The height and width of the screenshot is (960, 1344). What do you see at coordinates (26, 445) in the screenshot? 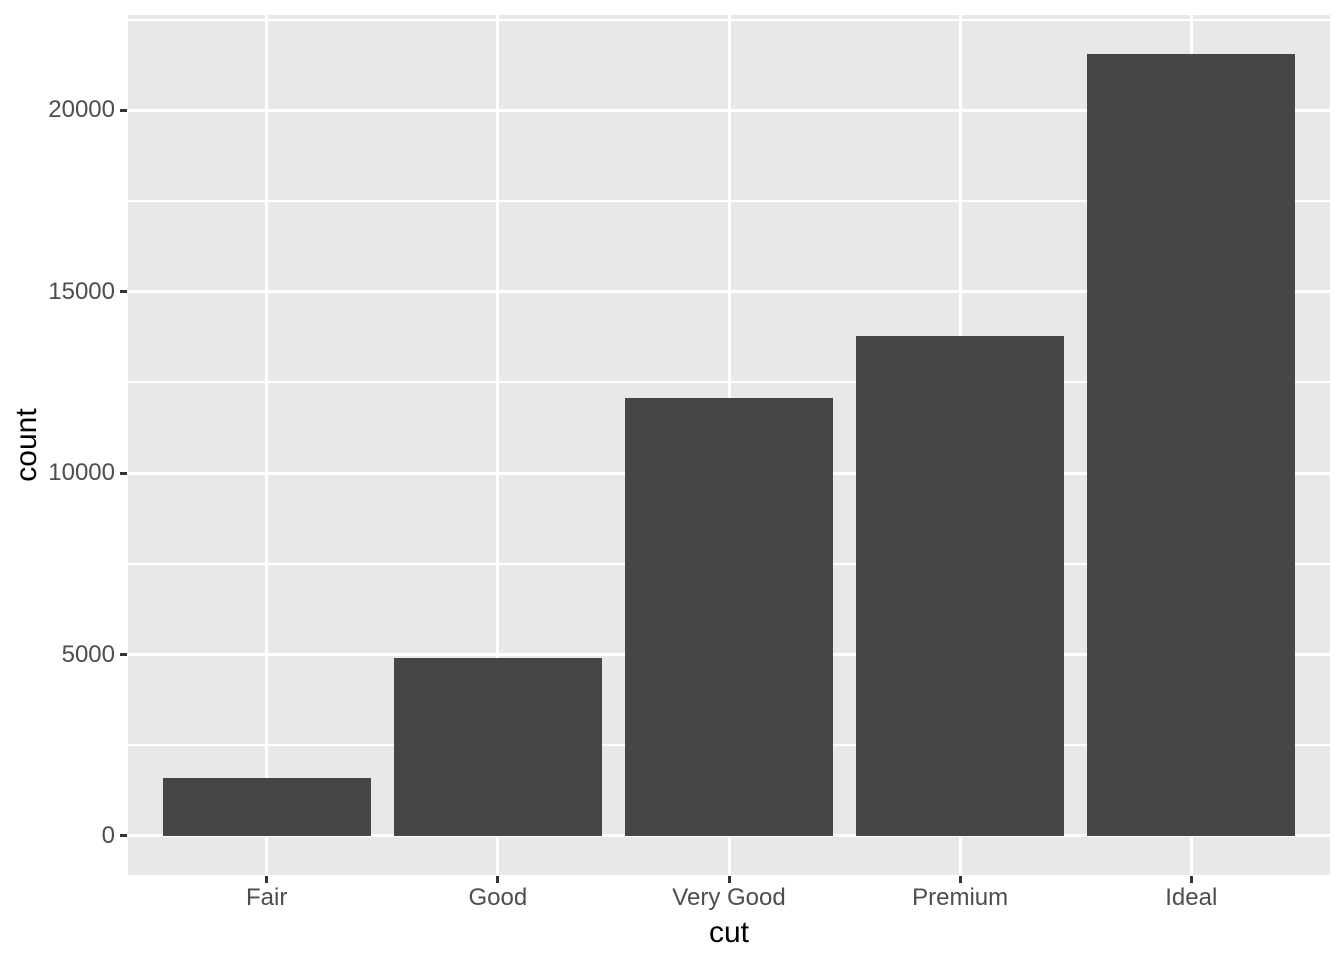
I see `y-axis-title-text: count` at bounding box center [26, 445].